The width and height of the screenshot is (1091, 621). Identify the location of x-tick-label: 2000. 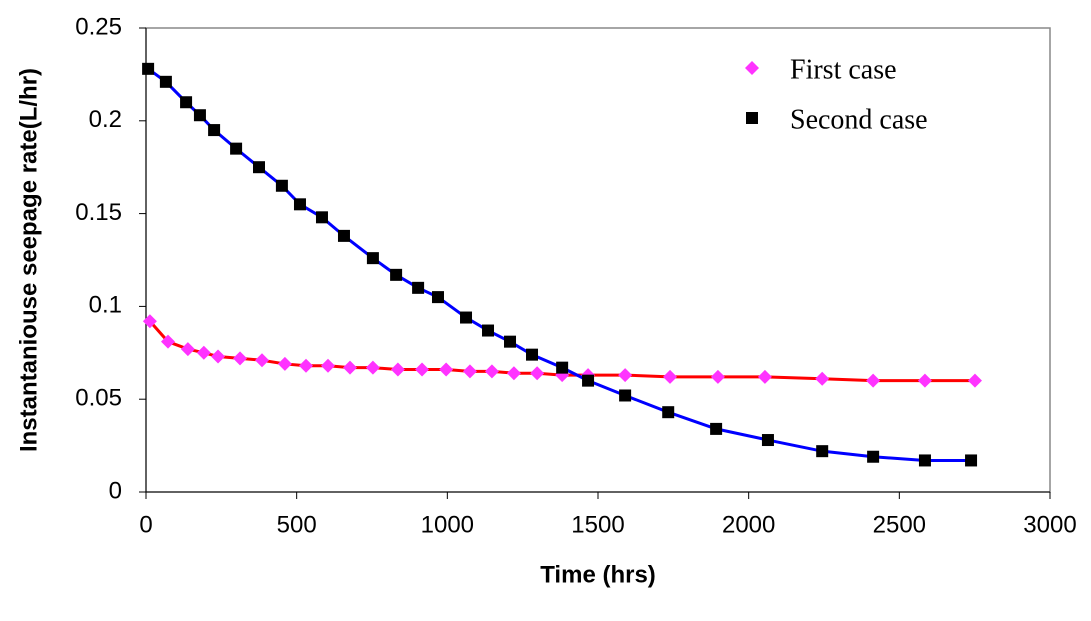
(748, 524).